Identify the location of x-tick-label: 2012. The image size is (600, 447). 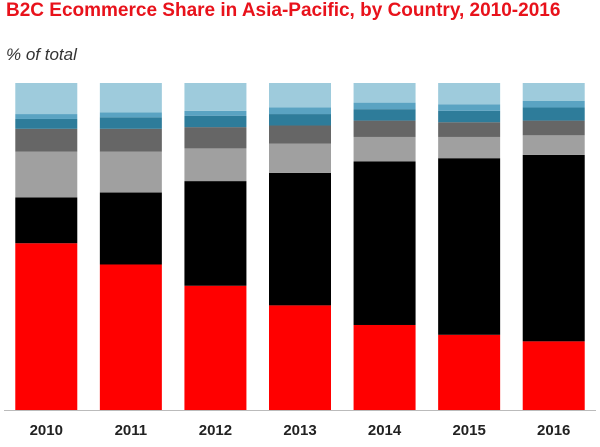
(215, 430).